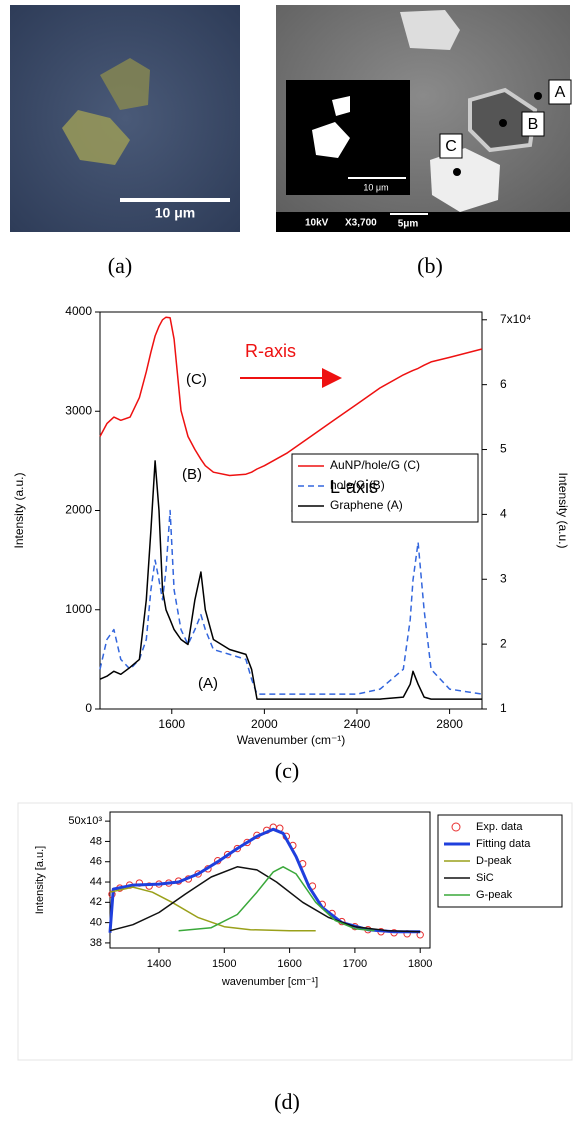 The height and width of the screenshot is (1133, 575). I want to click on voltage-label: 10kV, so click(317, 223).